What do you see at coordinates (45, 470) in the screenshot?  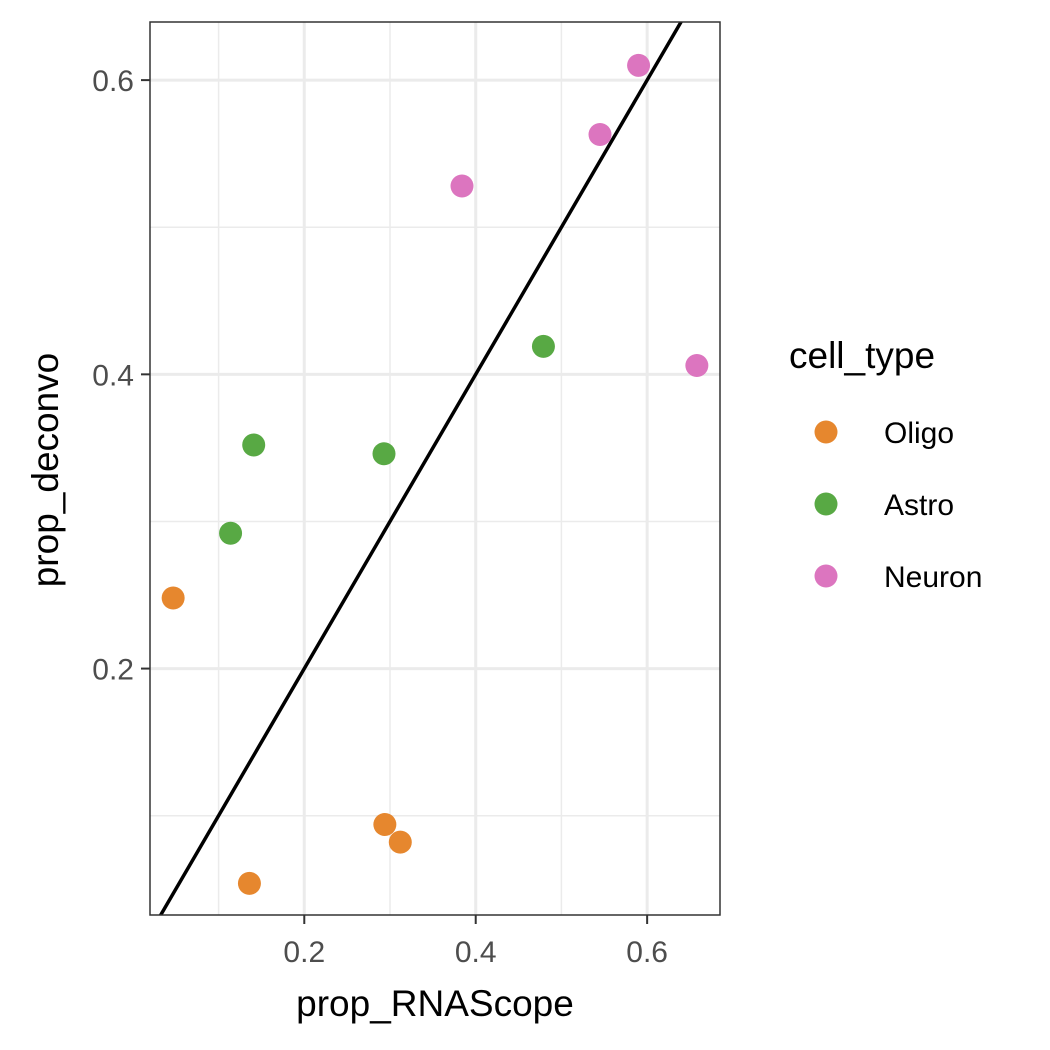 I see `y-axis-title: prop_deconvo` at bounding box center [45, 470].